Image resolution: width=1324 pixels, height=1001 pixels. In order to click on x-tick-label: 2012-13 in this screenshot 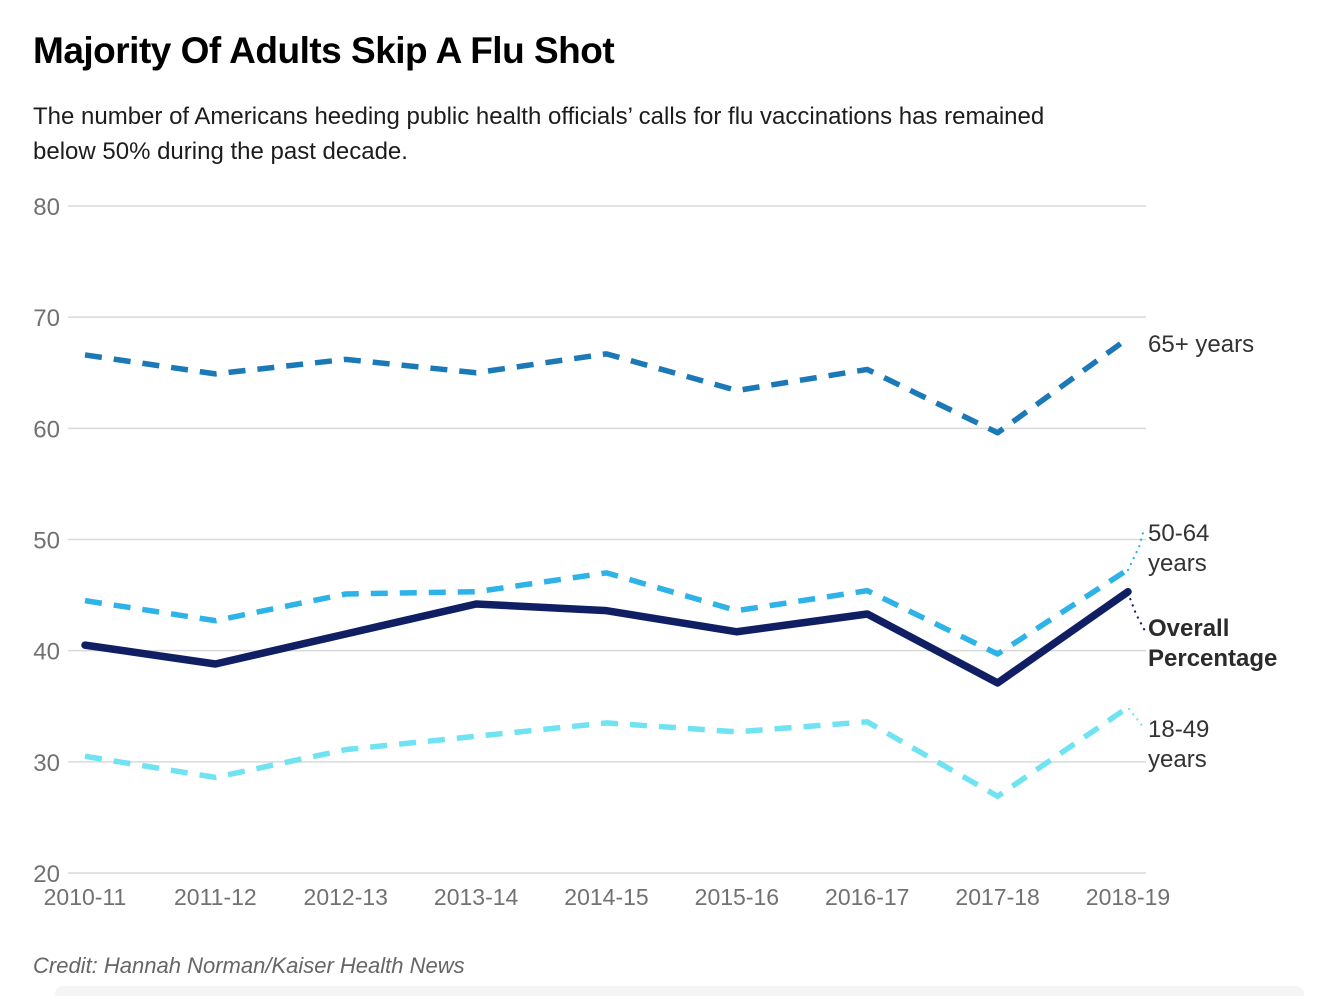, I will do `click(346, 897)`.